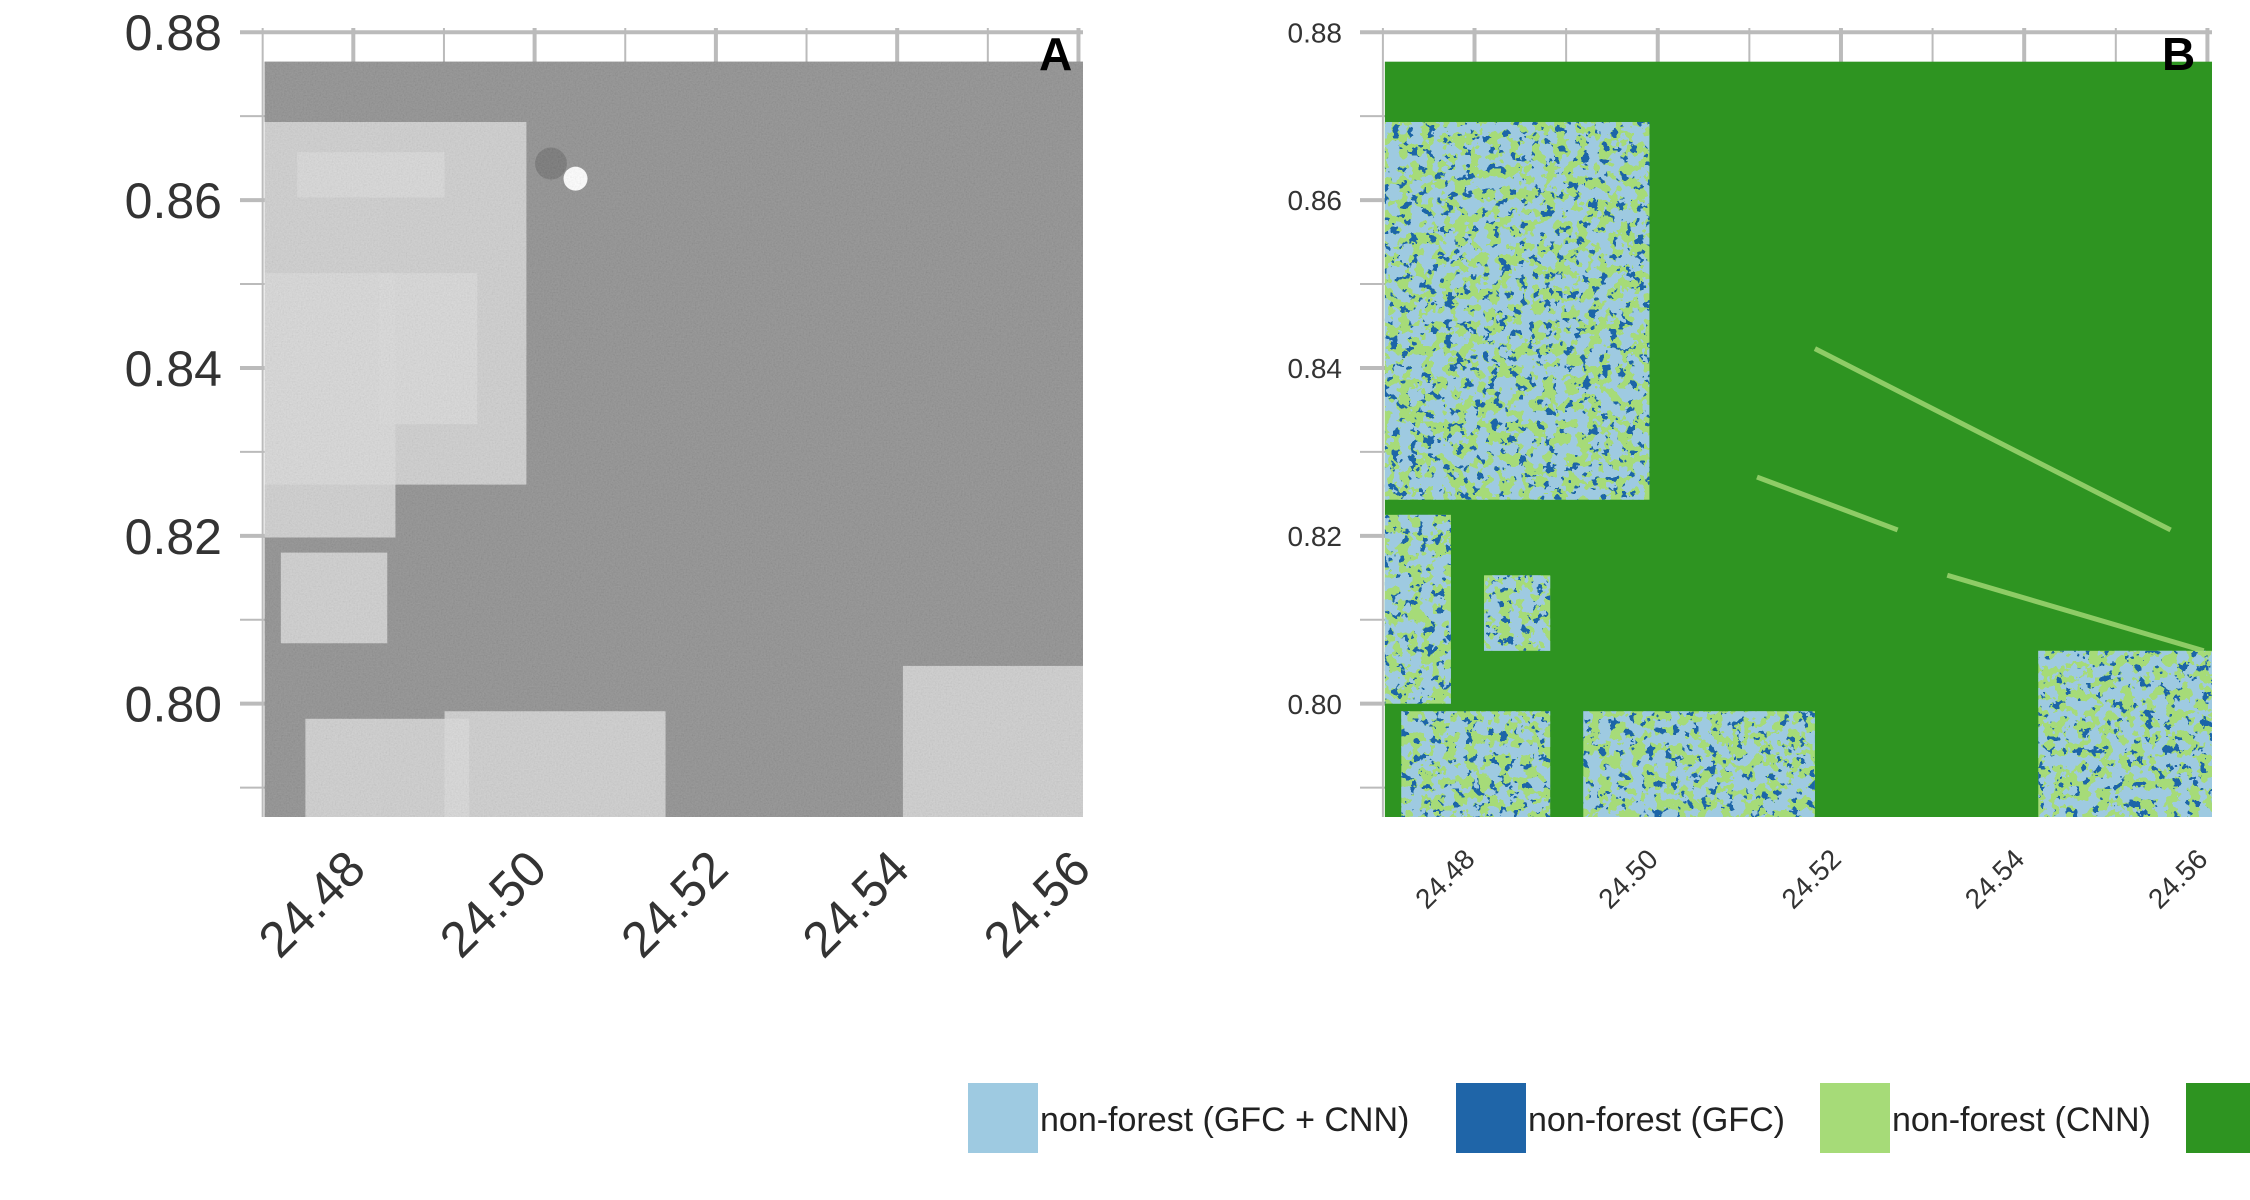 The image size is (2250, 1200). Describe the element at coordinates (1315, 200) in the screenshot. I see `panel-b-y-tick-label: 0.86` at that location.